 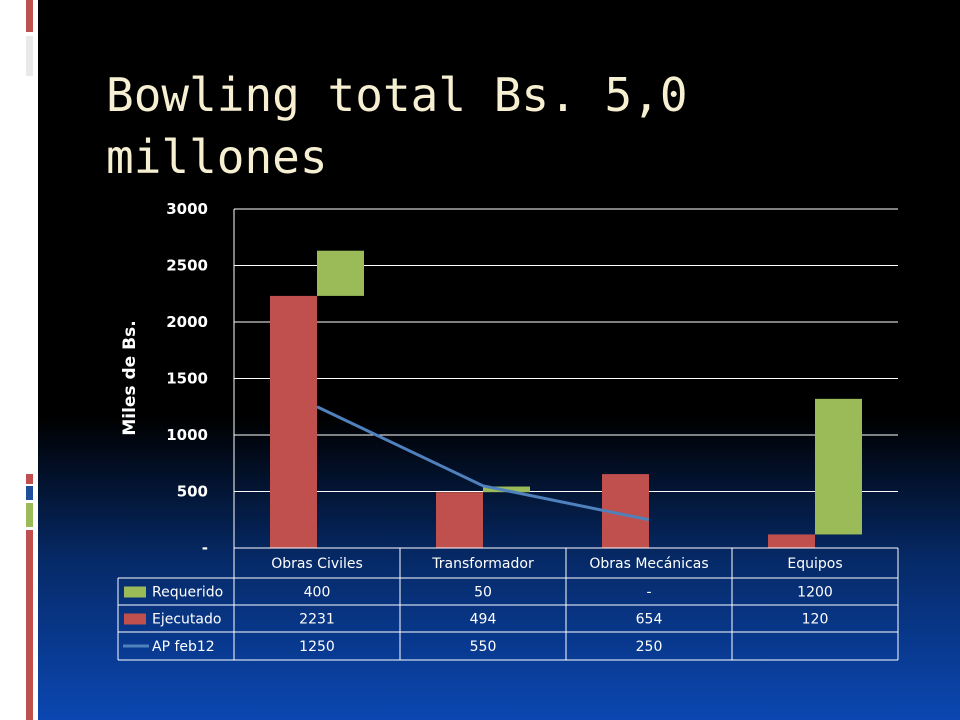 What do you see at coordinates (187, 435) in the screenshot?
I see `y-tick-label: 1000` at bounding box center [187, 435].